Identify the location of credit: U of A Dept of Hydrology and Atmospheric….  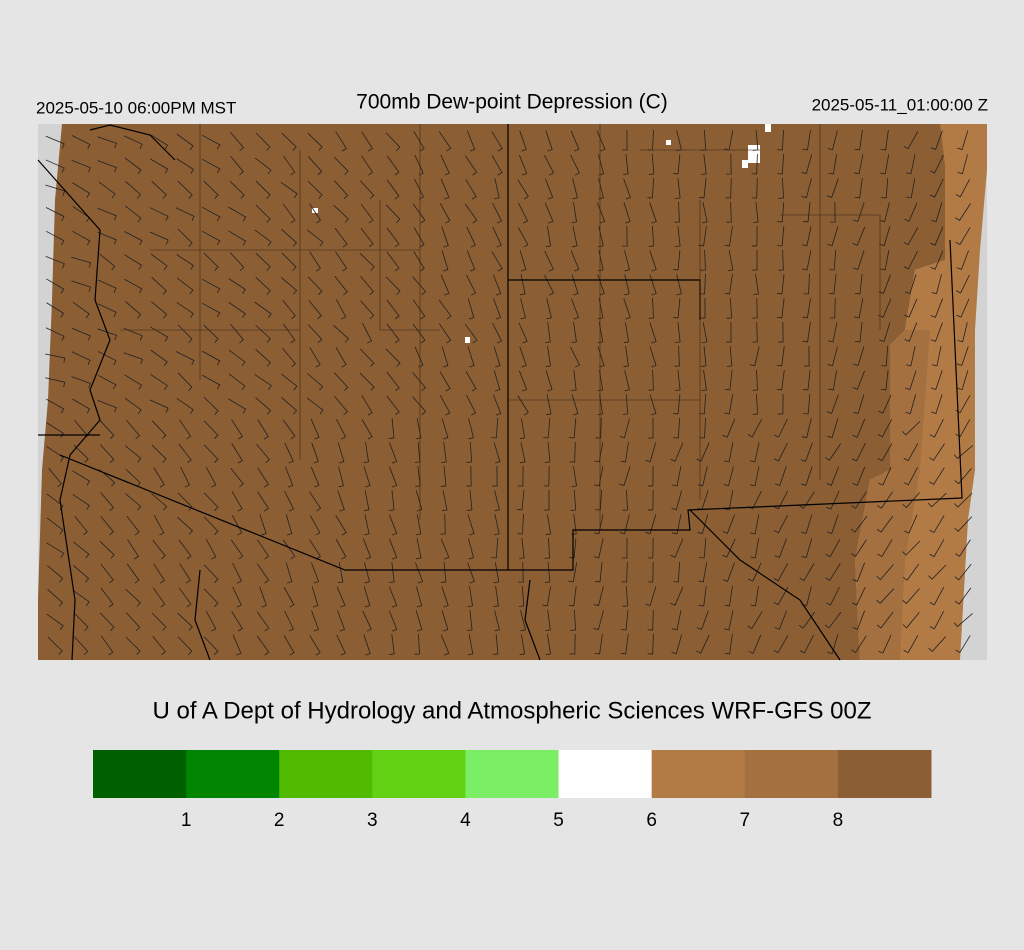
(512, 710).